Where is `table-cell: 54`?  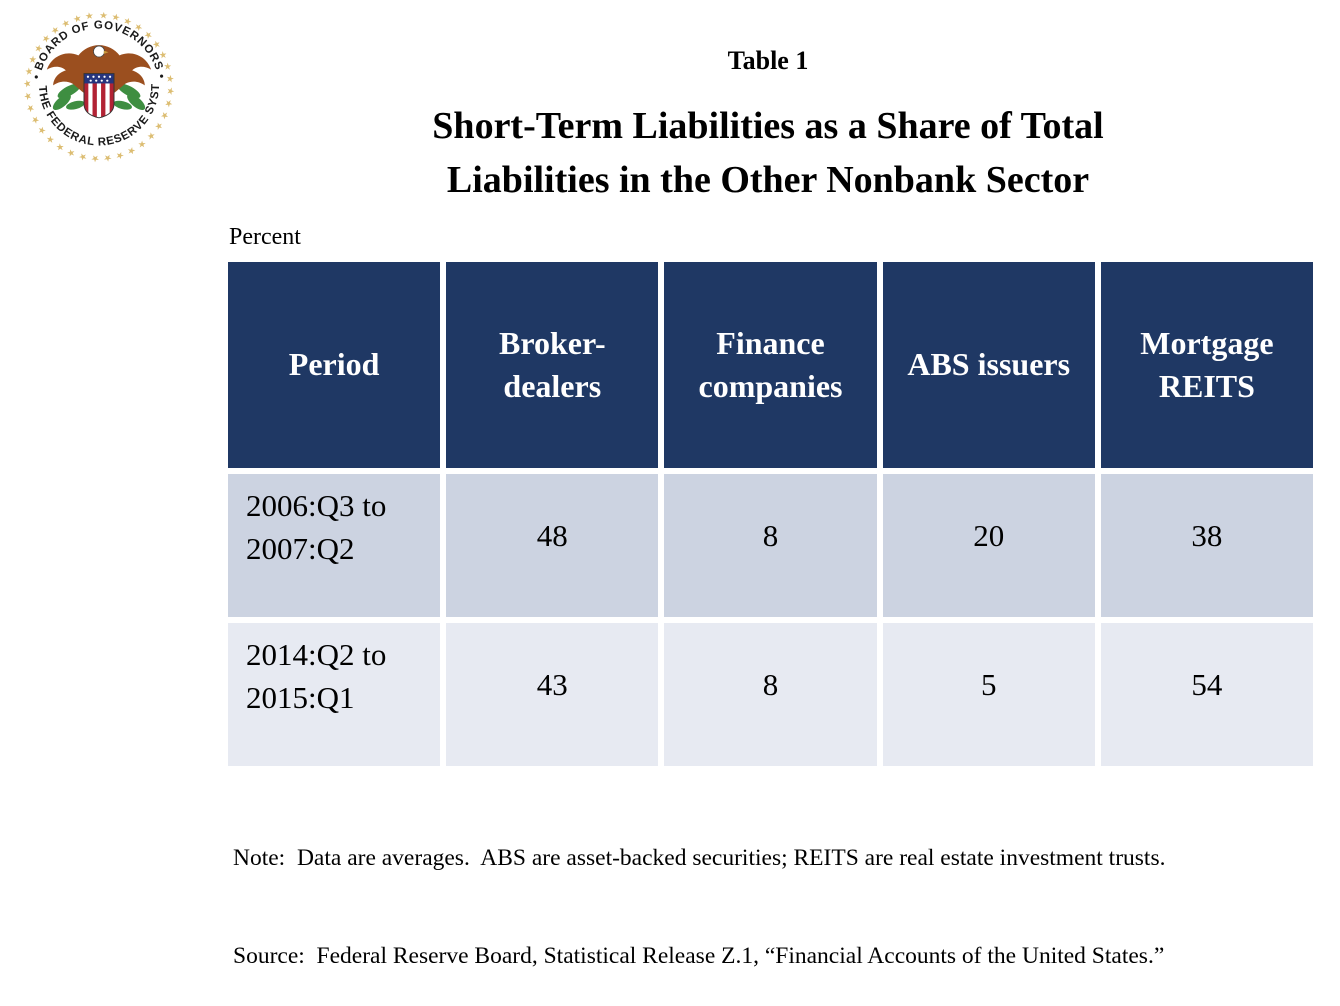
table-cell: 54 is located at coordinates (1206, 694).